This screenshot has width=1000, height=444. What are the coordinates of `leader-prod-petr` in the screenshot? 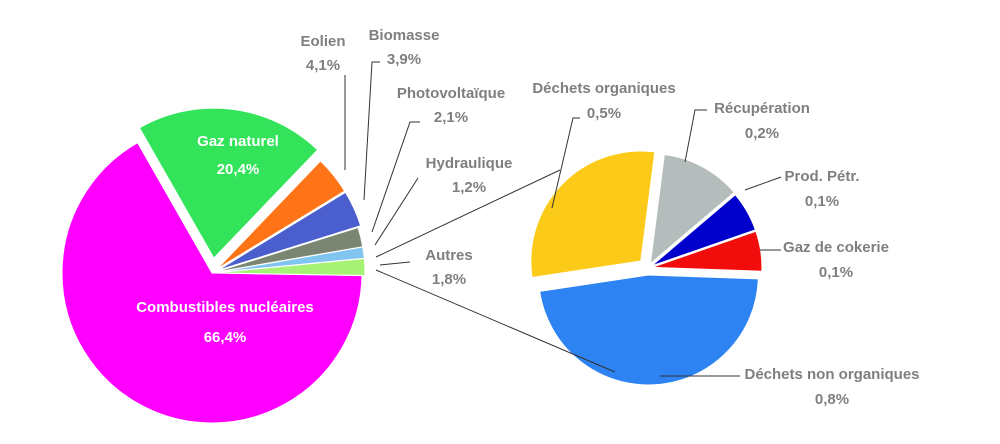 It's located at (763, 183).